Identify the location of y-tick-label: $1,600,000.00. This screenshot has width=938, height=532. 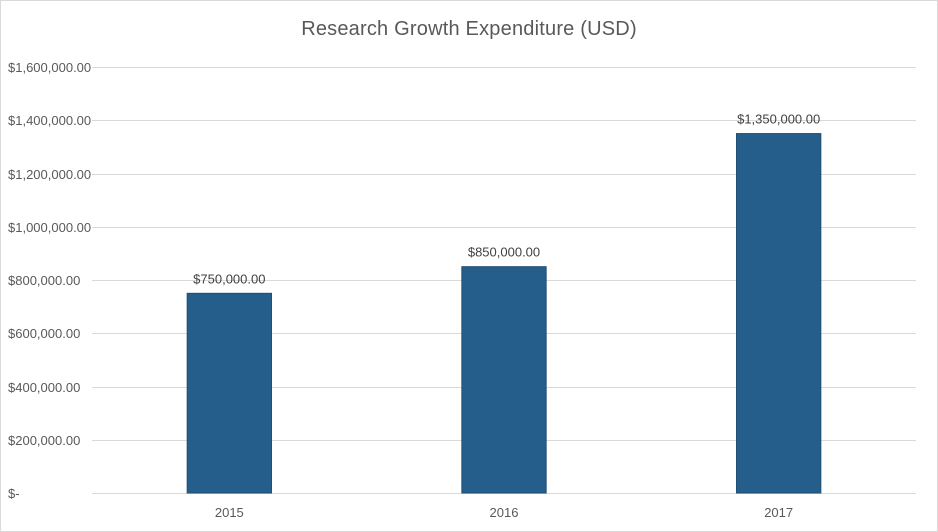
(49, 67).